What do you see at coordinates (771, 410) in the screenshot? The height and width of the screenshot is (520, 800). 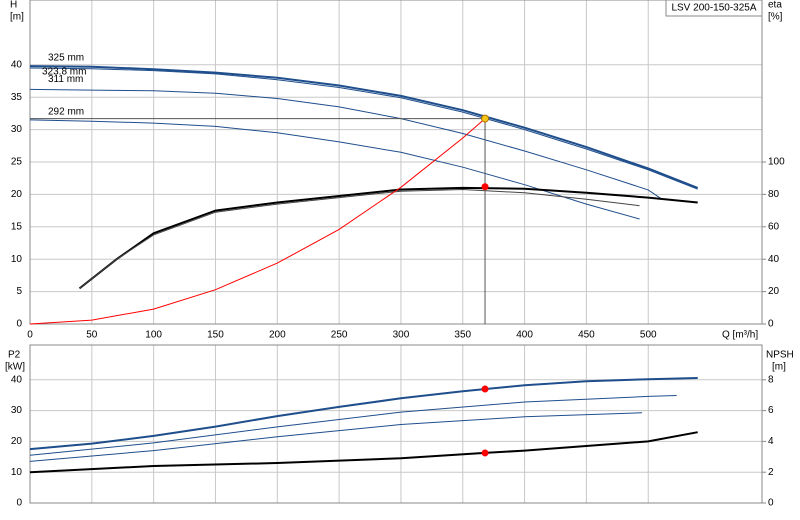 I see `y2-tick-label: 6` at bounding box center [771, 410].